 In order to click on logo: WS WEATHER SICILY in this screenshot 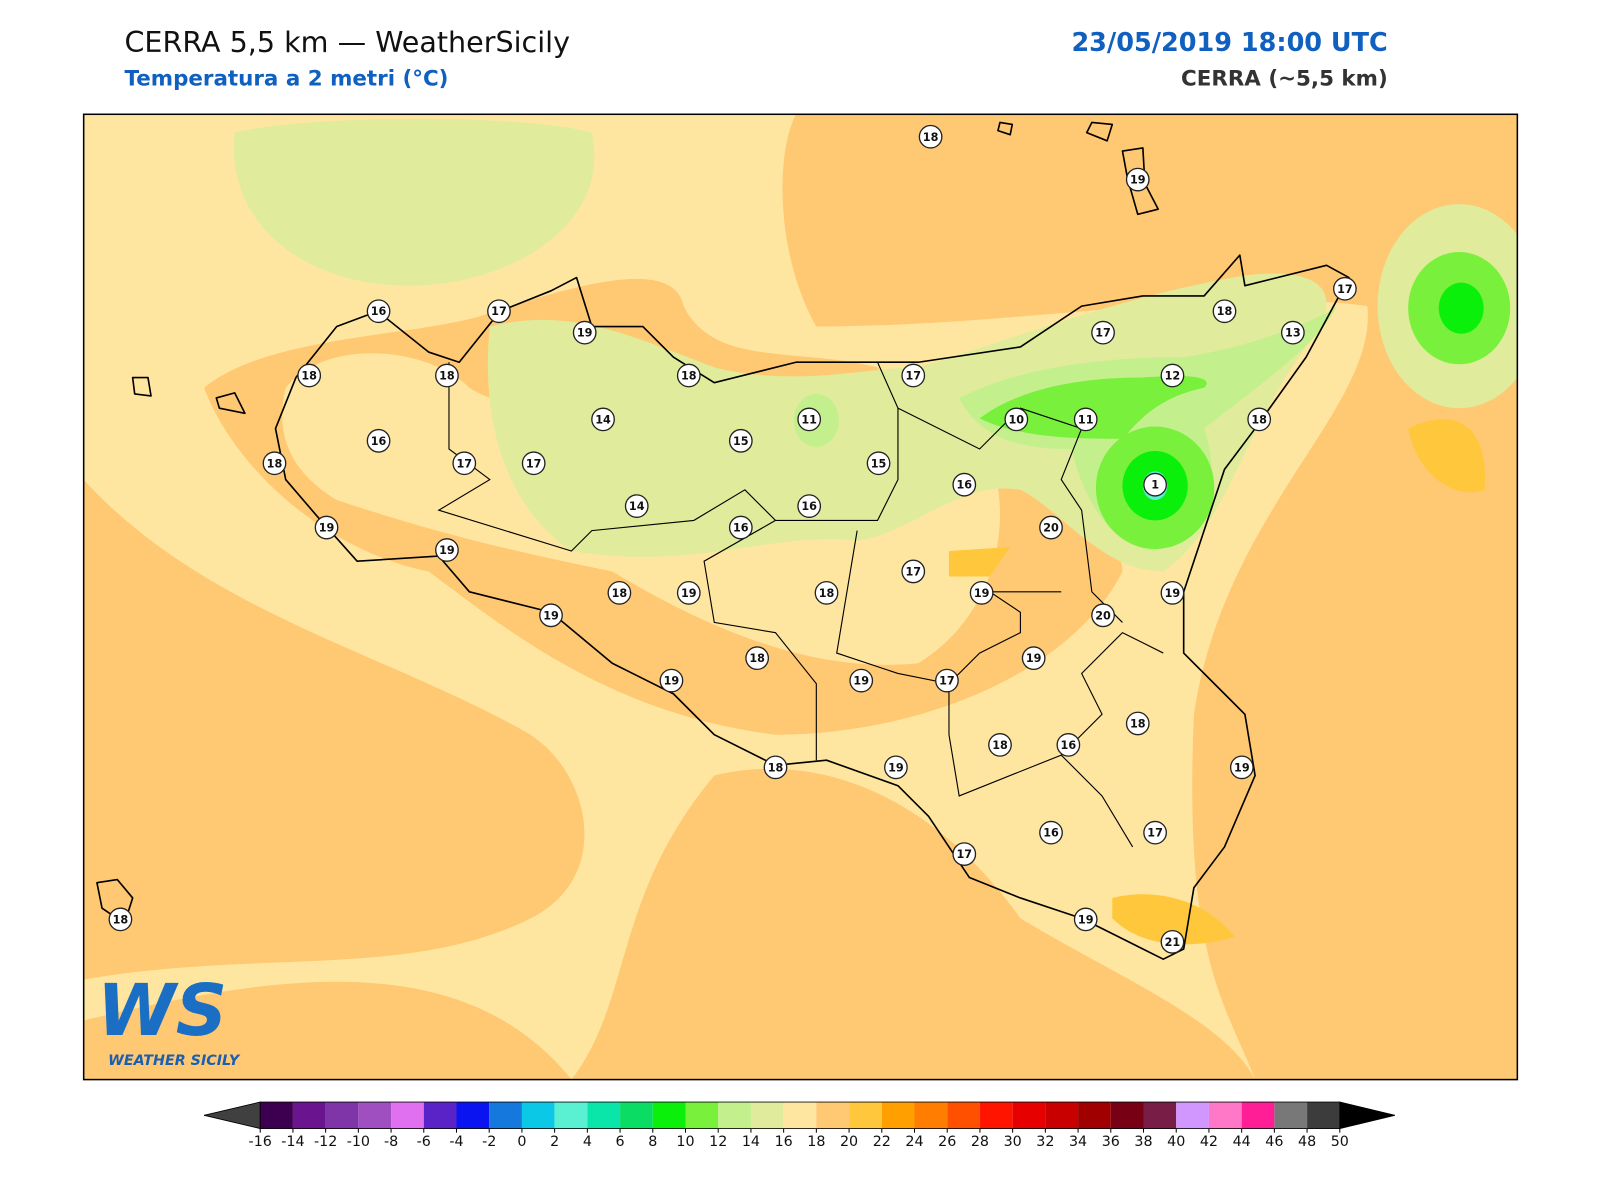, I will do `click(169, 1019)`.